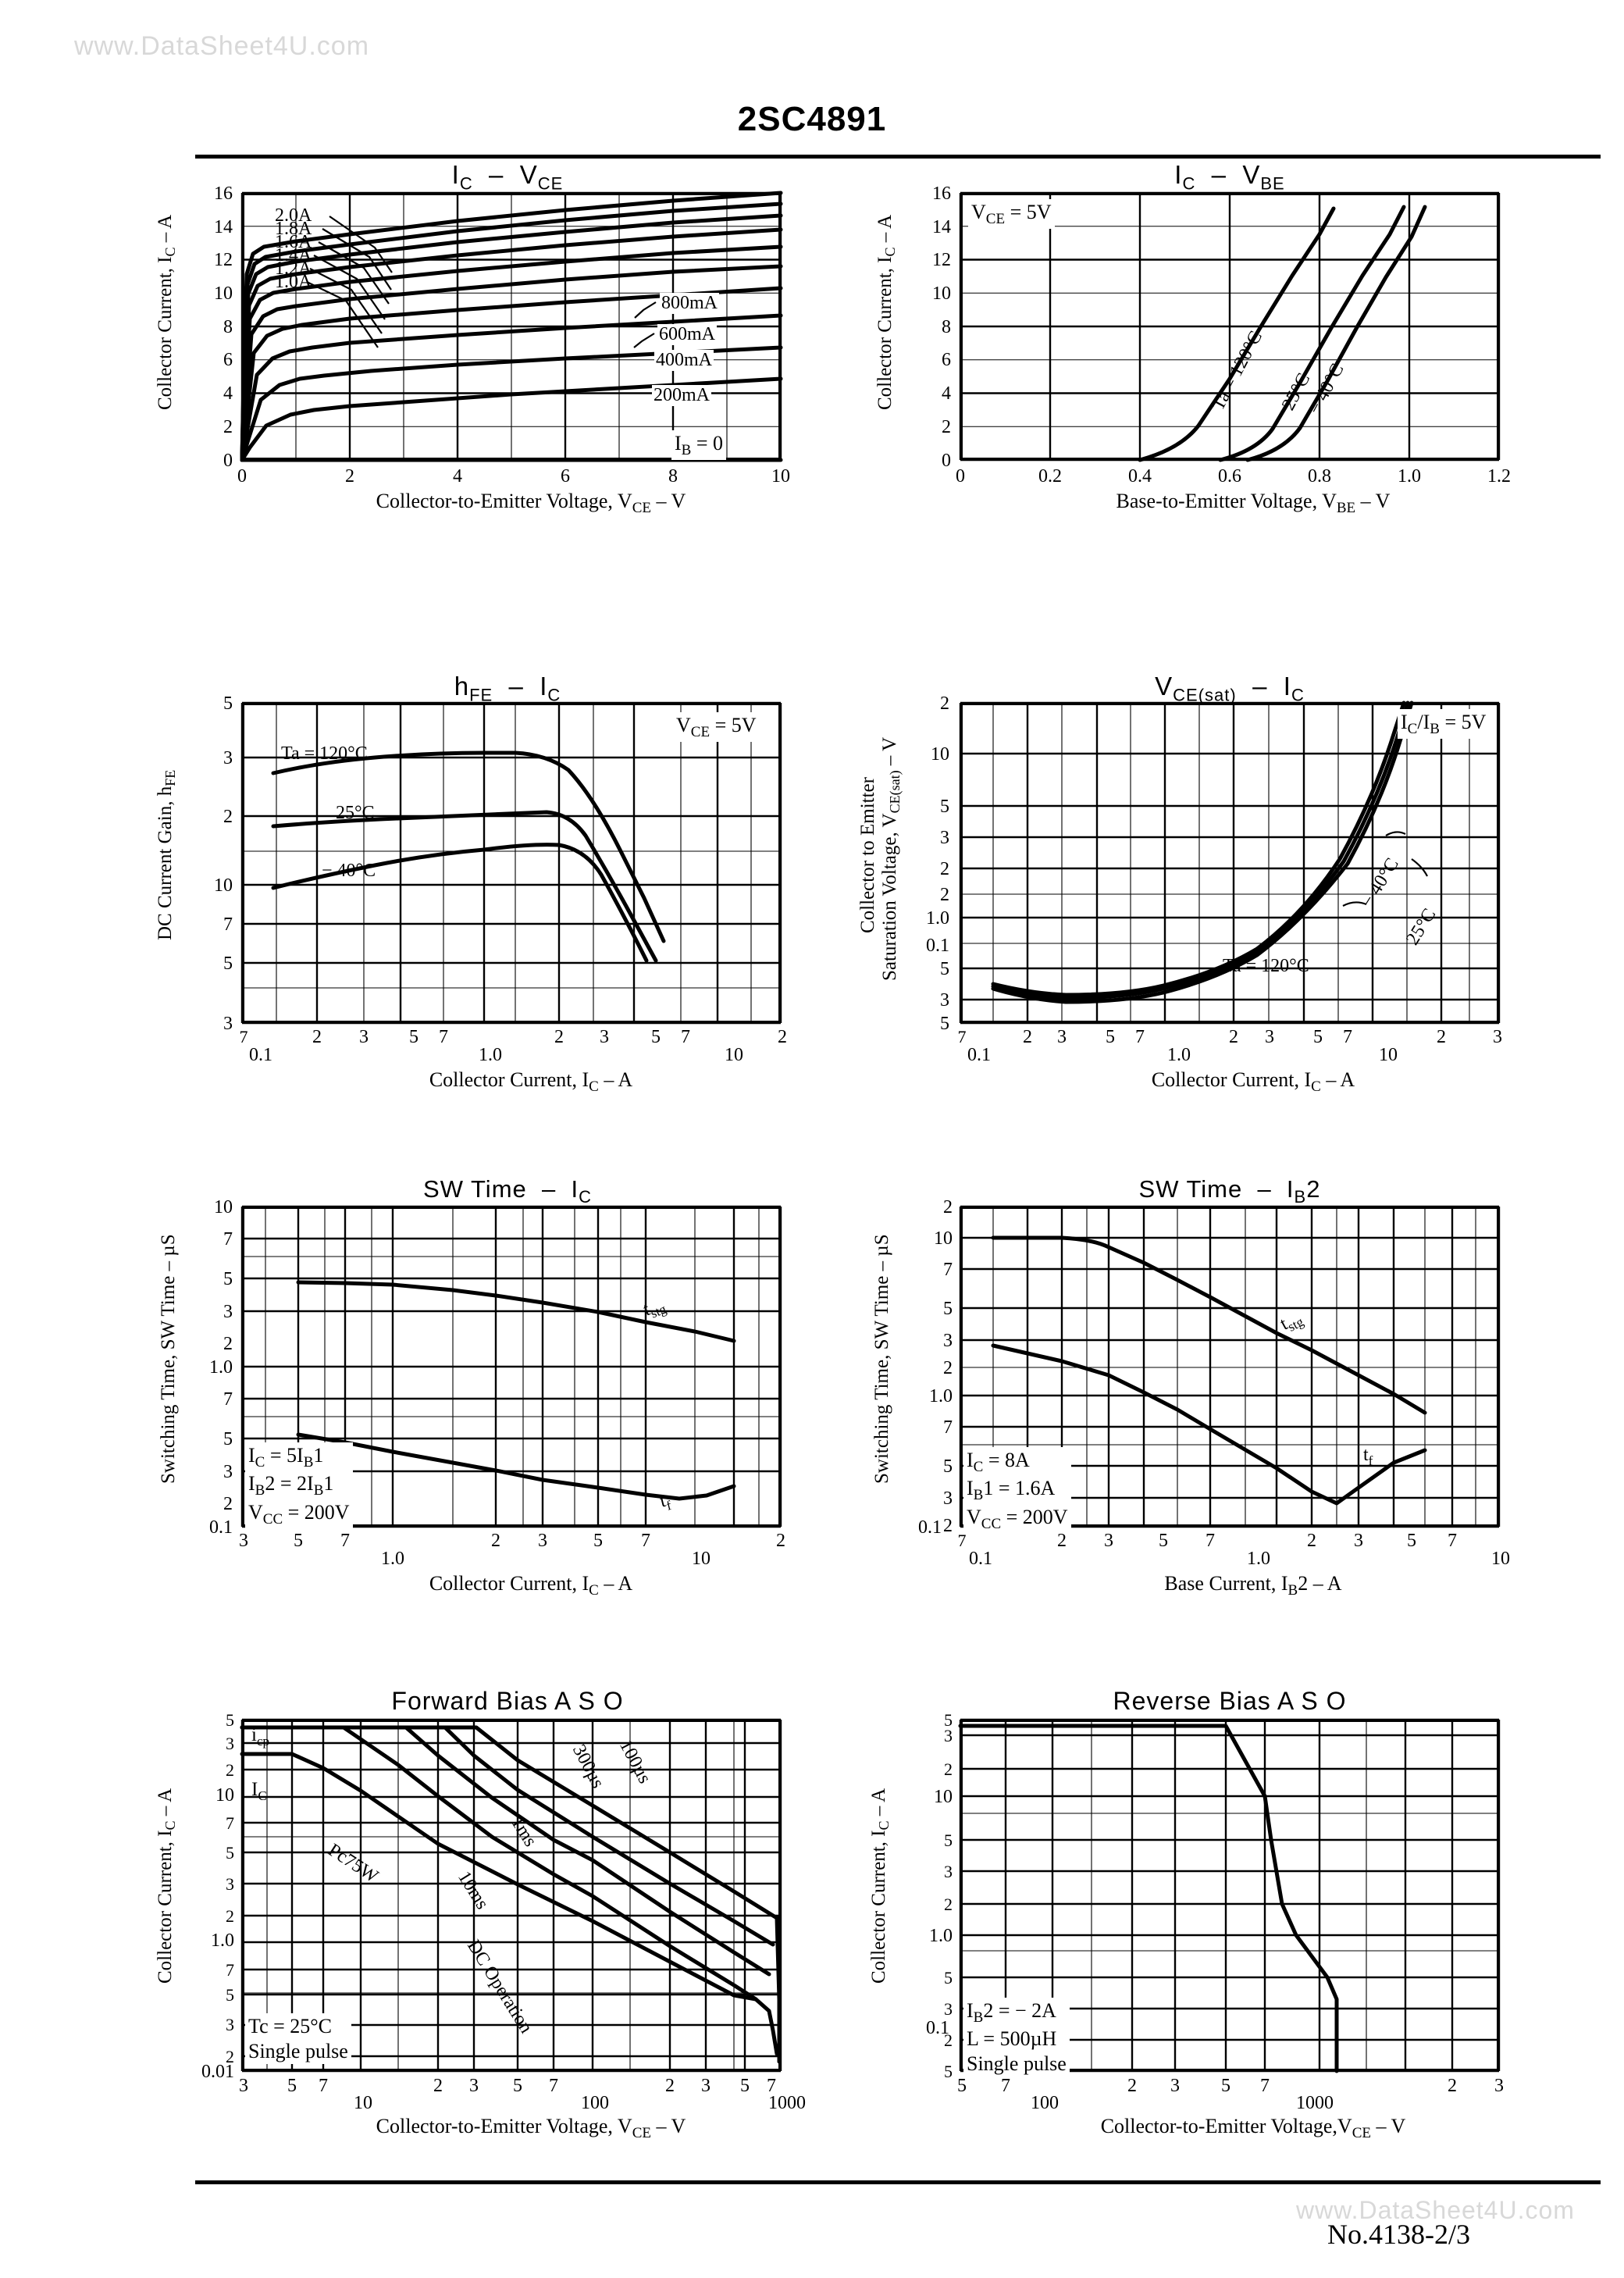 The width and height of the screenshot is (1624, 2278). I want to click on condition-ic-ib: IC/IB = 5V, so click(1444, 724).